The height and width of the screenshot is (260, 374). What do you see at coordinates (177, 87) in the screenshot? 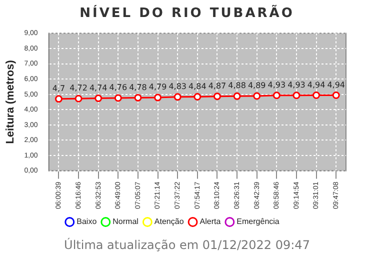
I see `data-label: 4,83` at bounding box center [177, 87].